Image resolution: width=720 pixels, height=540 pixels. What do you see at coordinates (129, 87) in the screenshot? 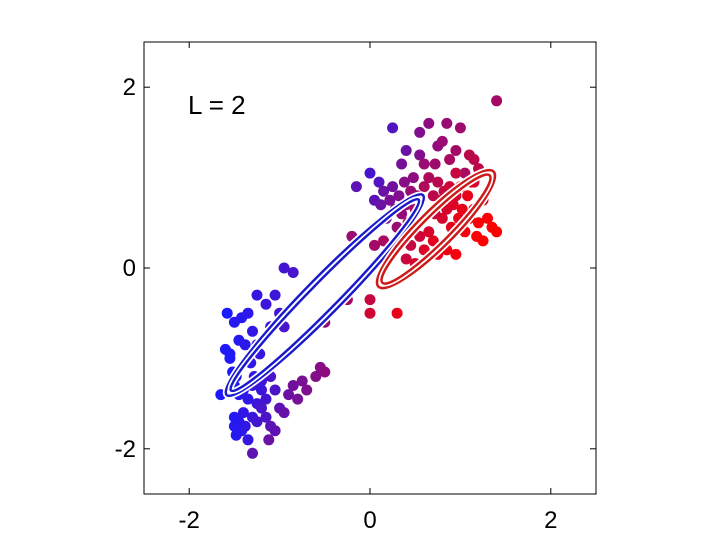
I see `y-tick-label: 2` at bounding box center [129, 87].